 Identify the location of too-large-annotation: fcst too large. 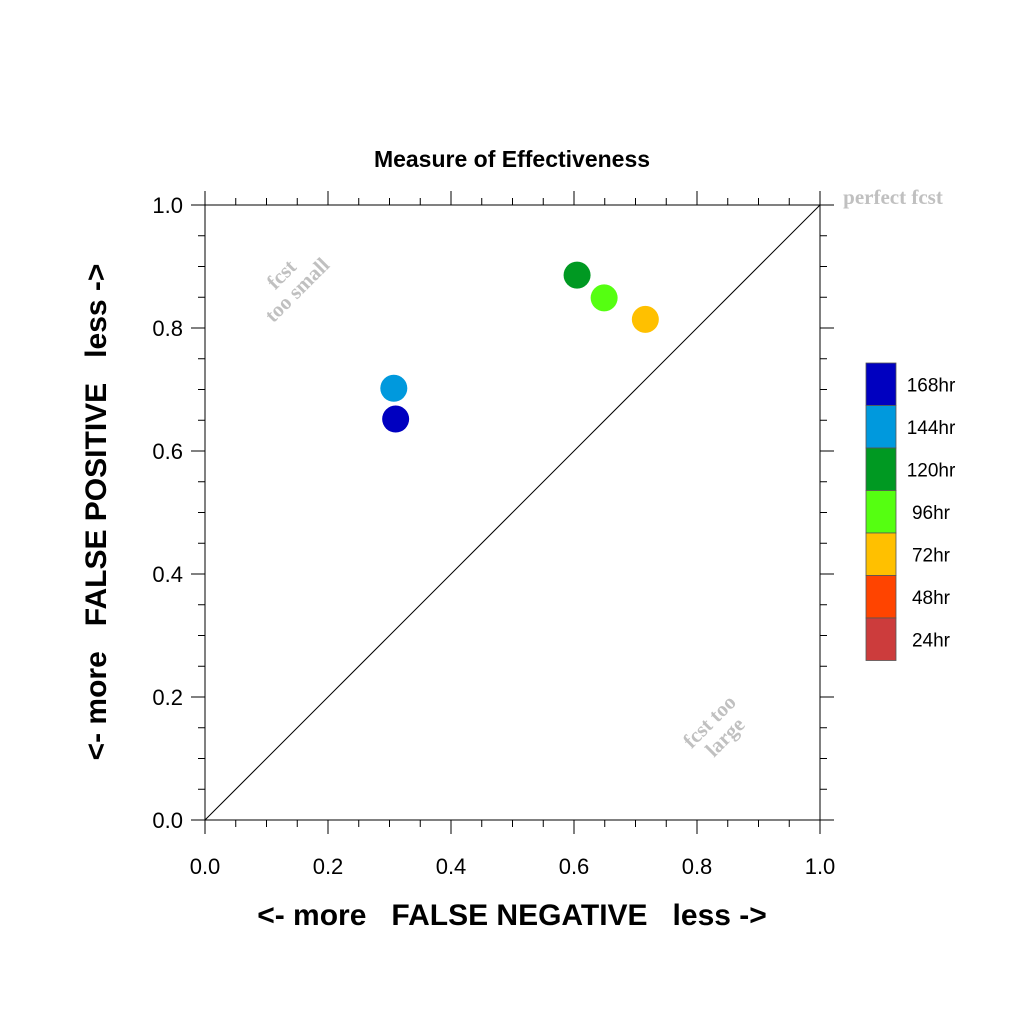
(713, 725).